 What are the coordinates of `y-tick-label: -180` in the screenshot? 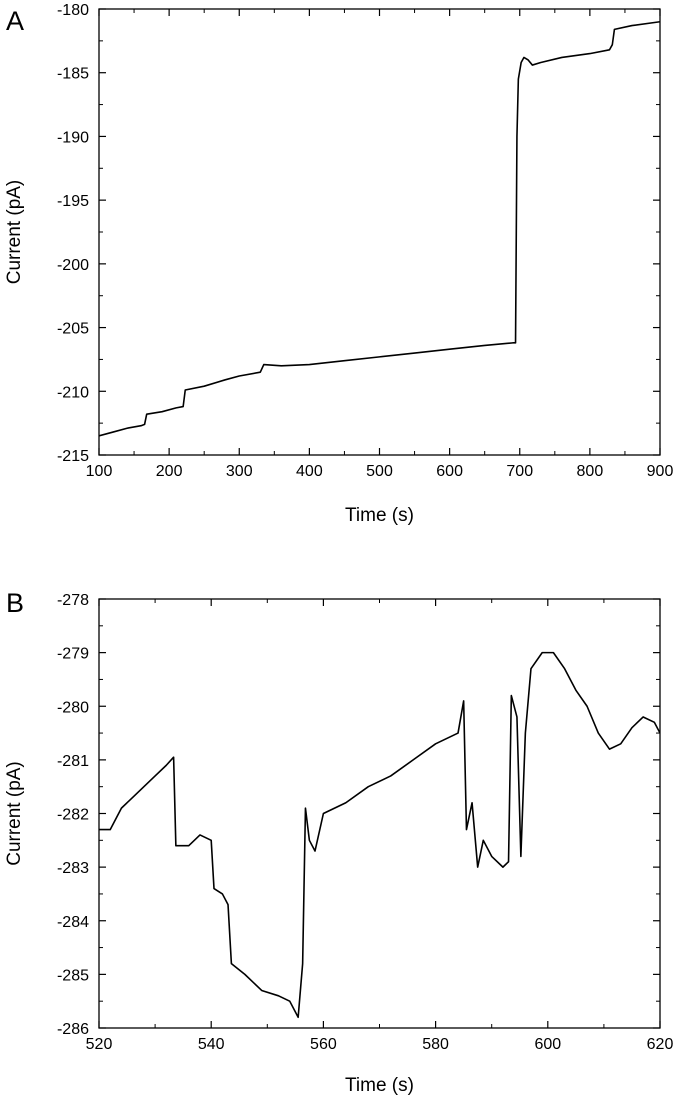 It's located at (73, 10).